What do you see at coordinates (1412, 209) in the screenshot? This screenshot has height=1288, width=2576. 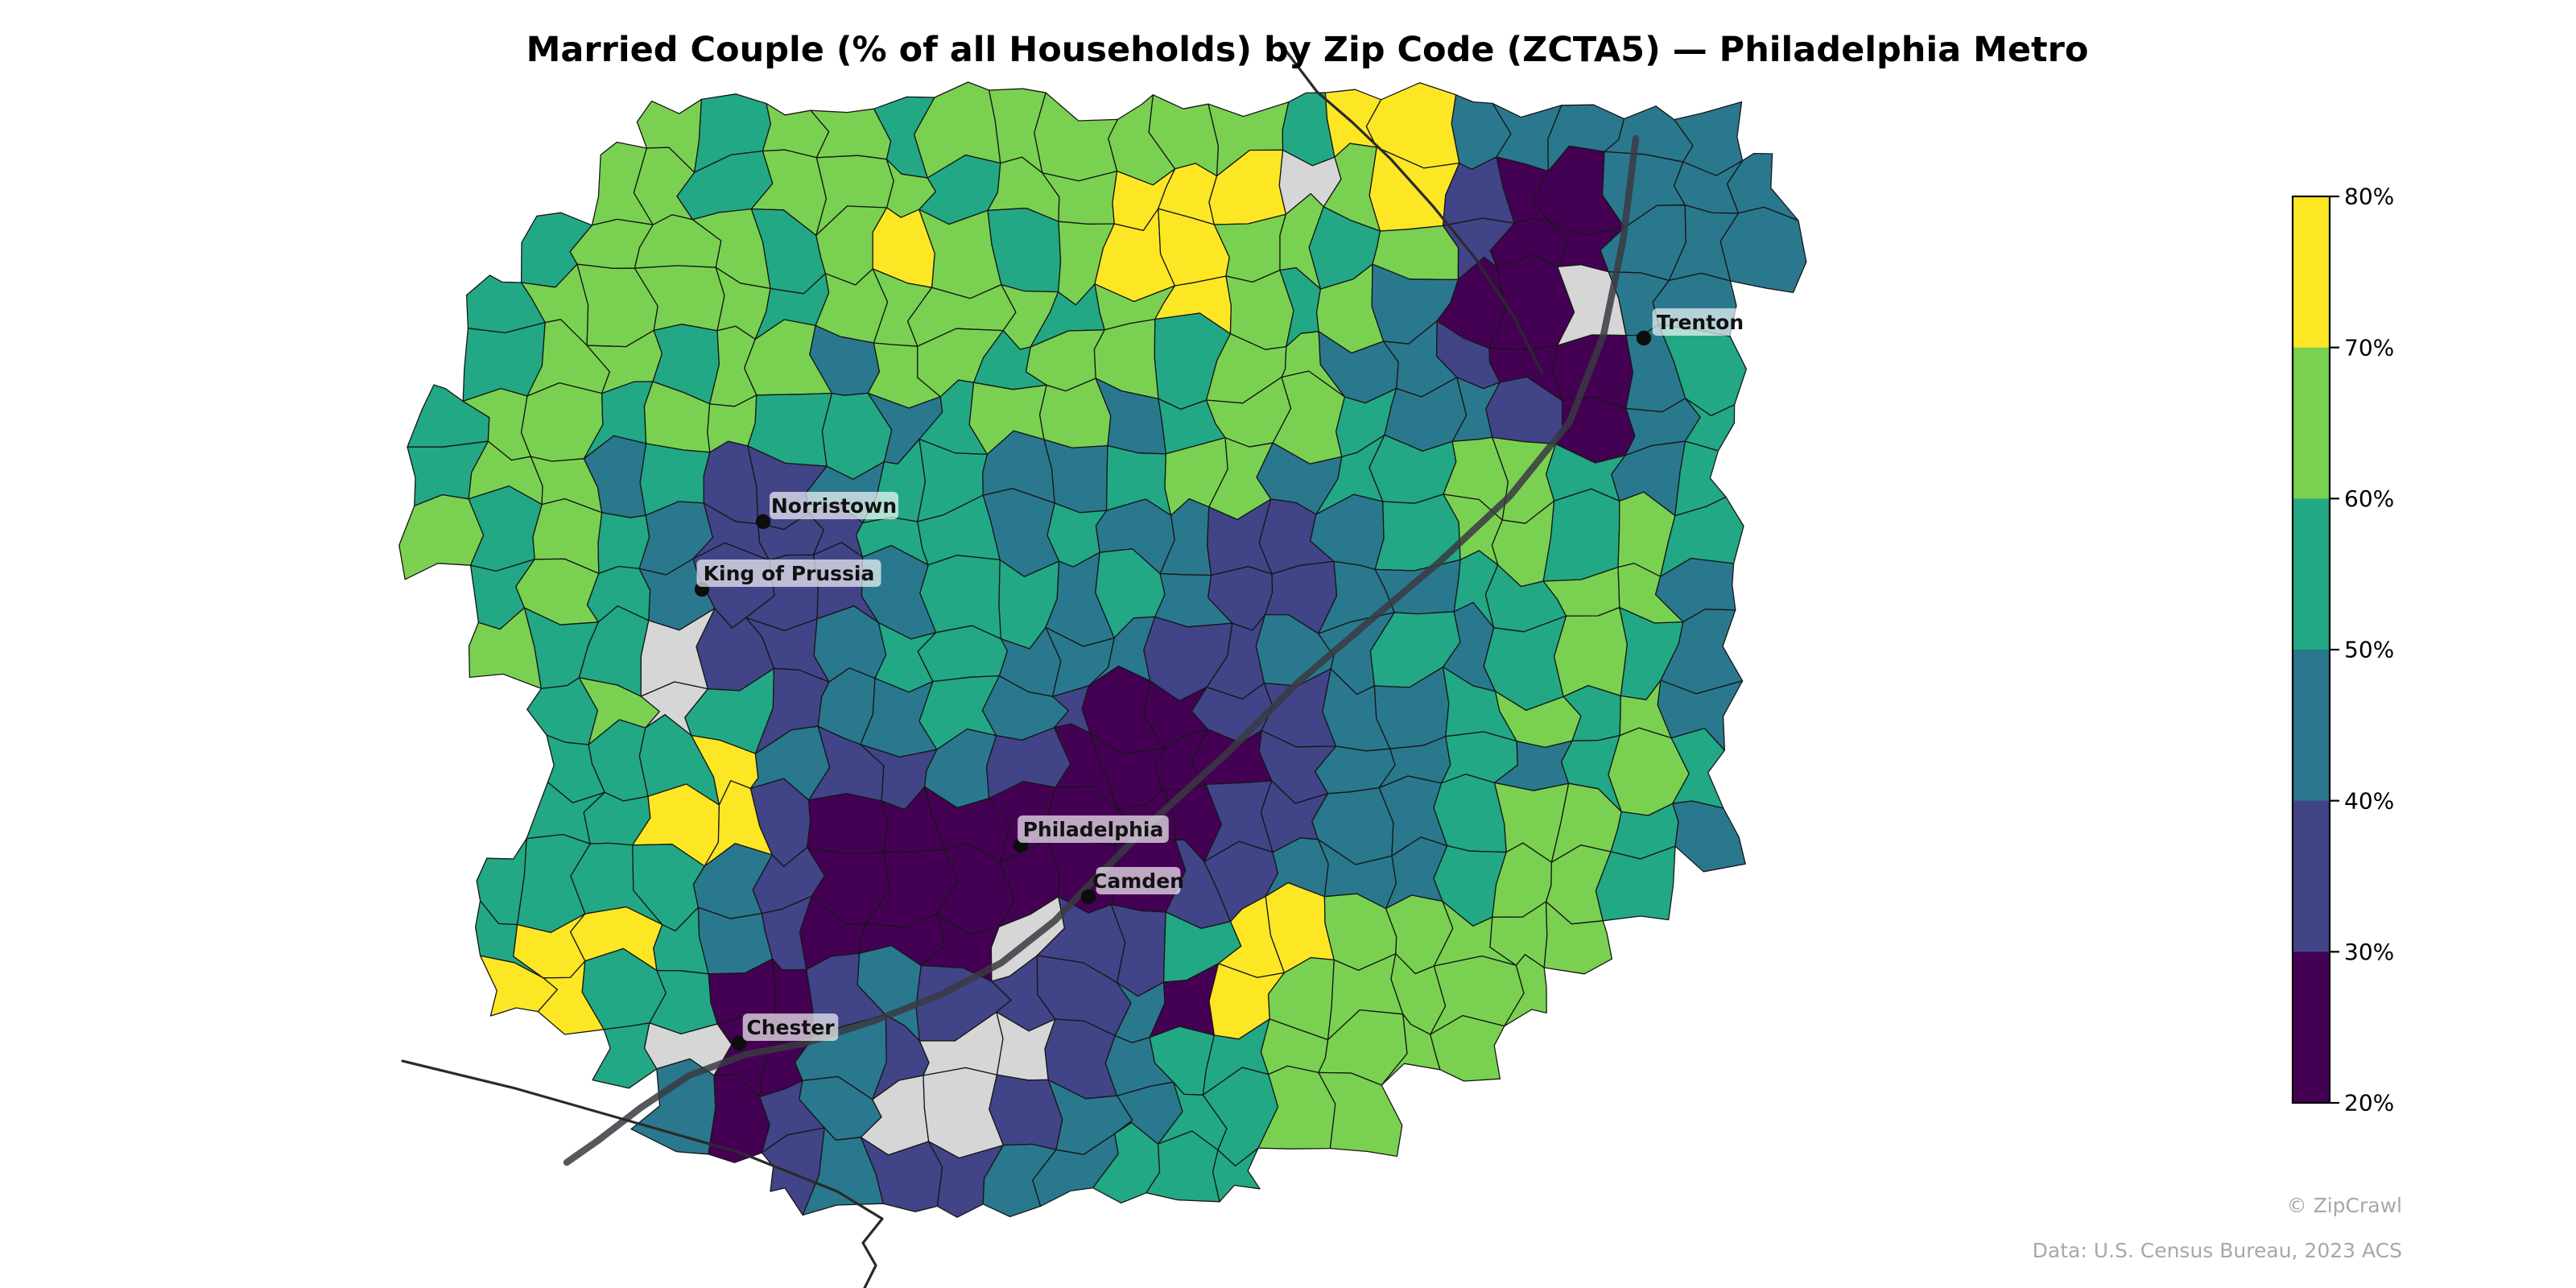 I see `northeast-boundary-line` at bounding box center [1412, 209].